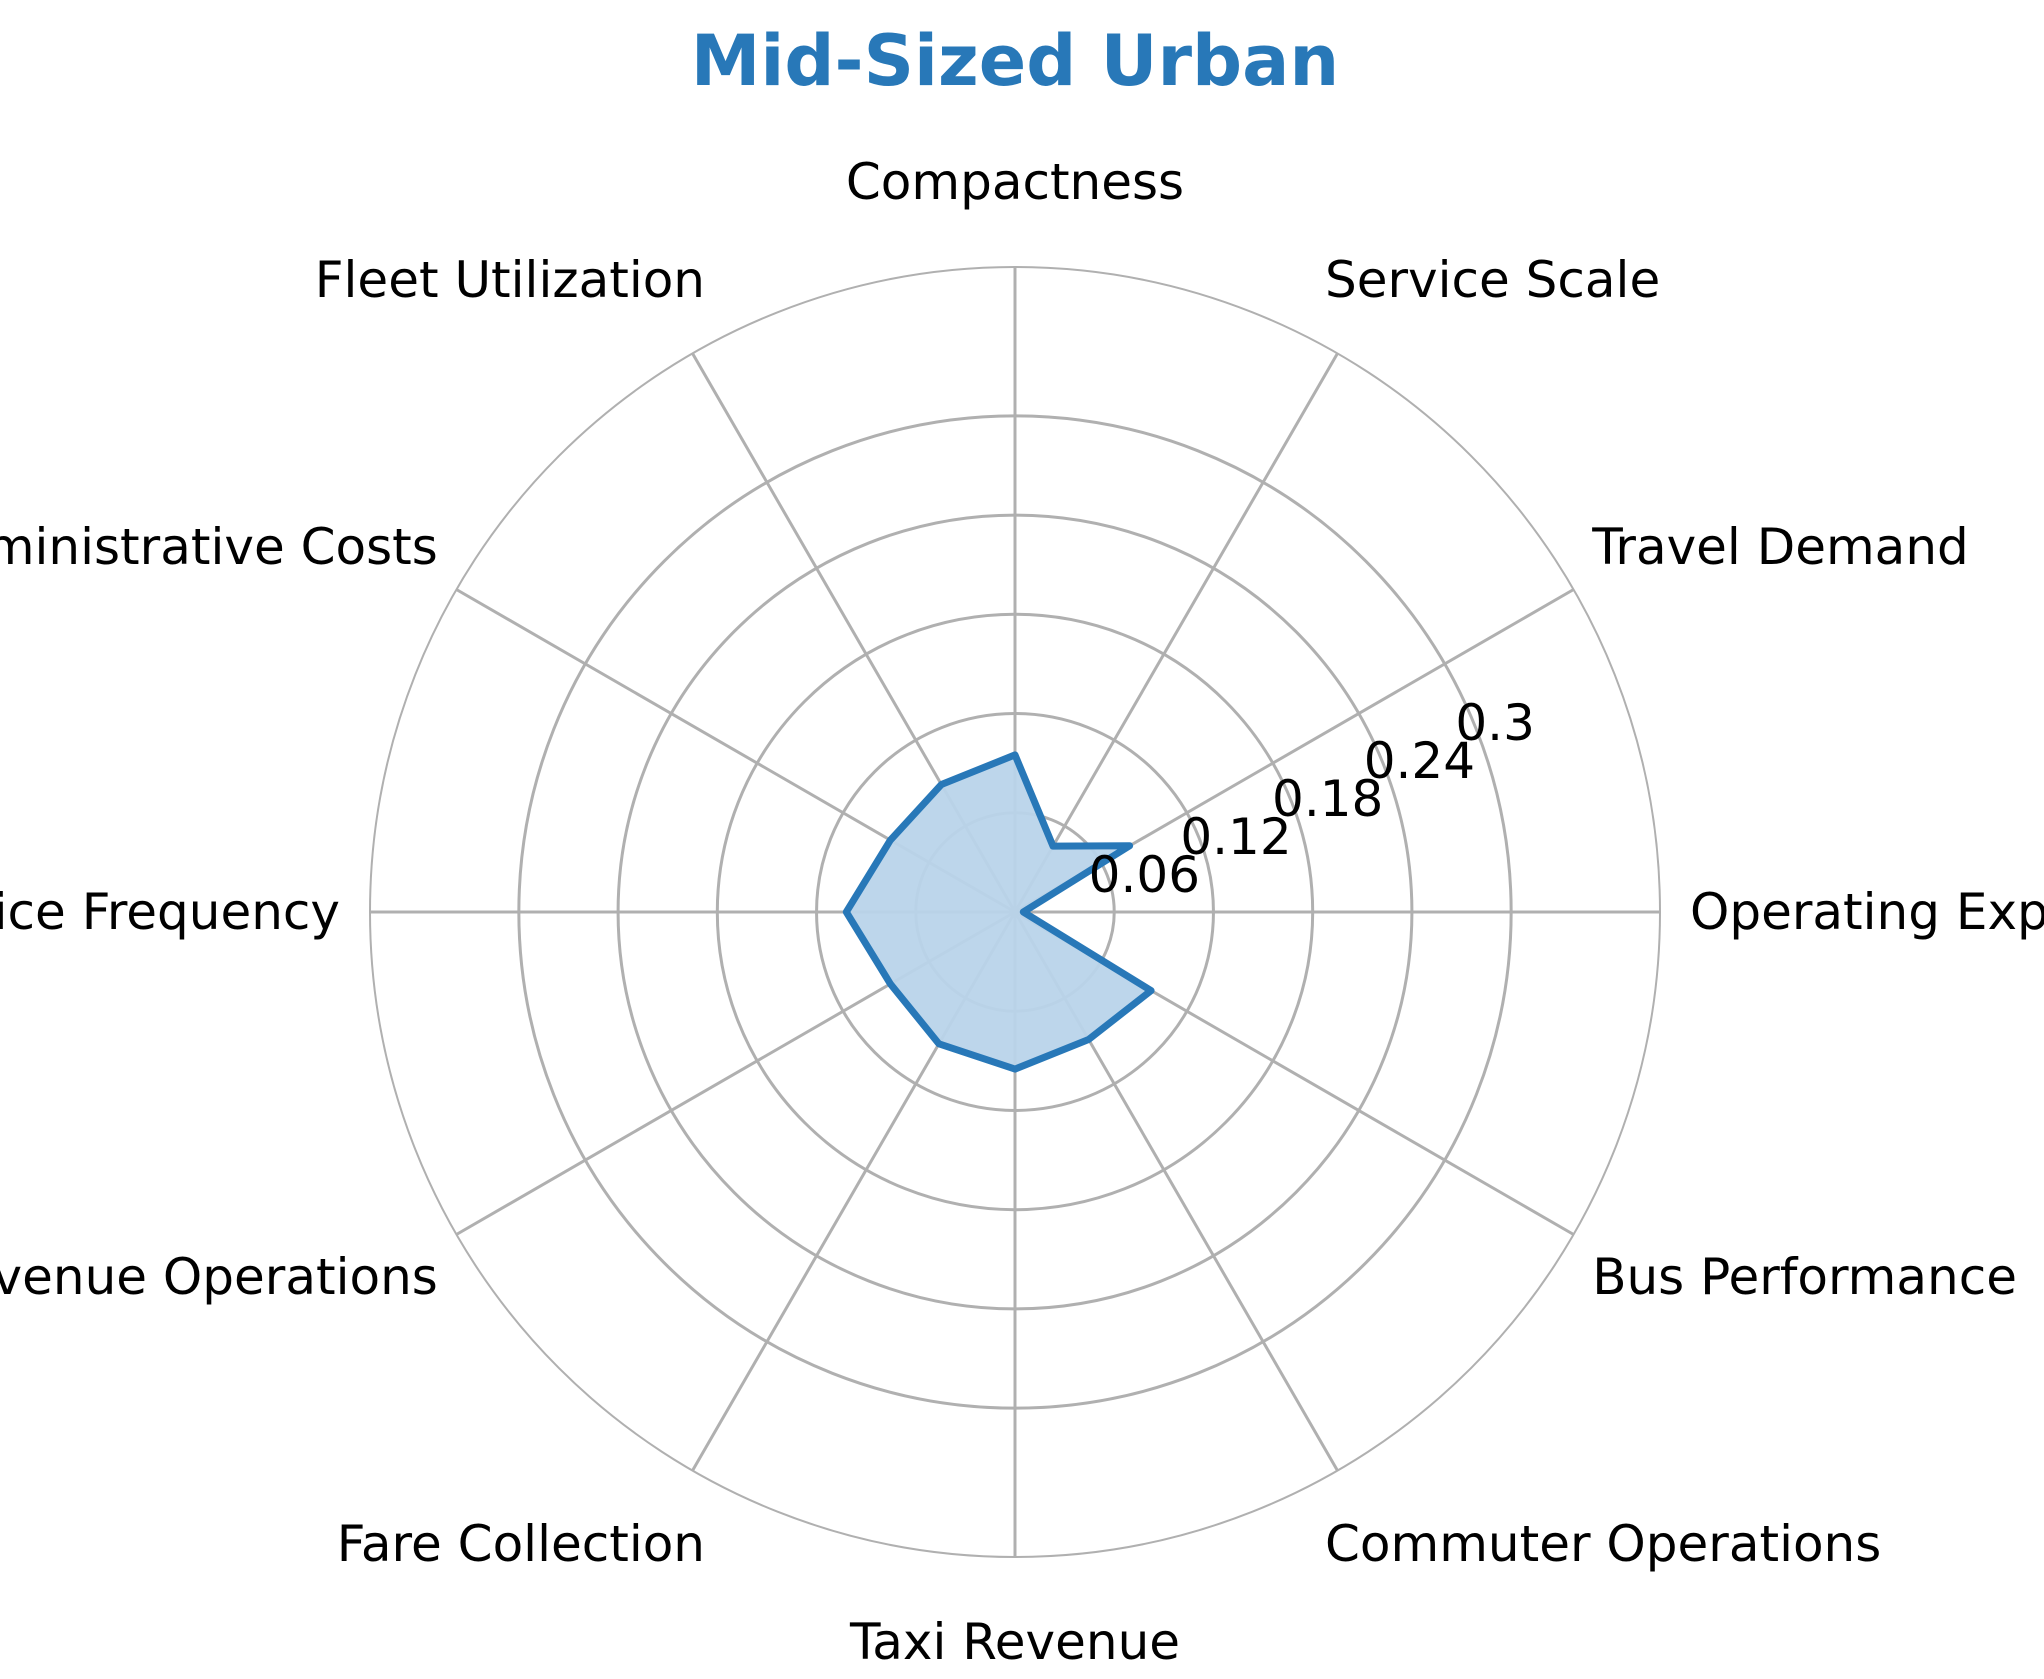  I want to click on axis-label: Fare Collection, so click(521, 1544).